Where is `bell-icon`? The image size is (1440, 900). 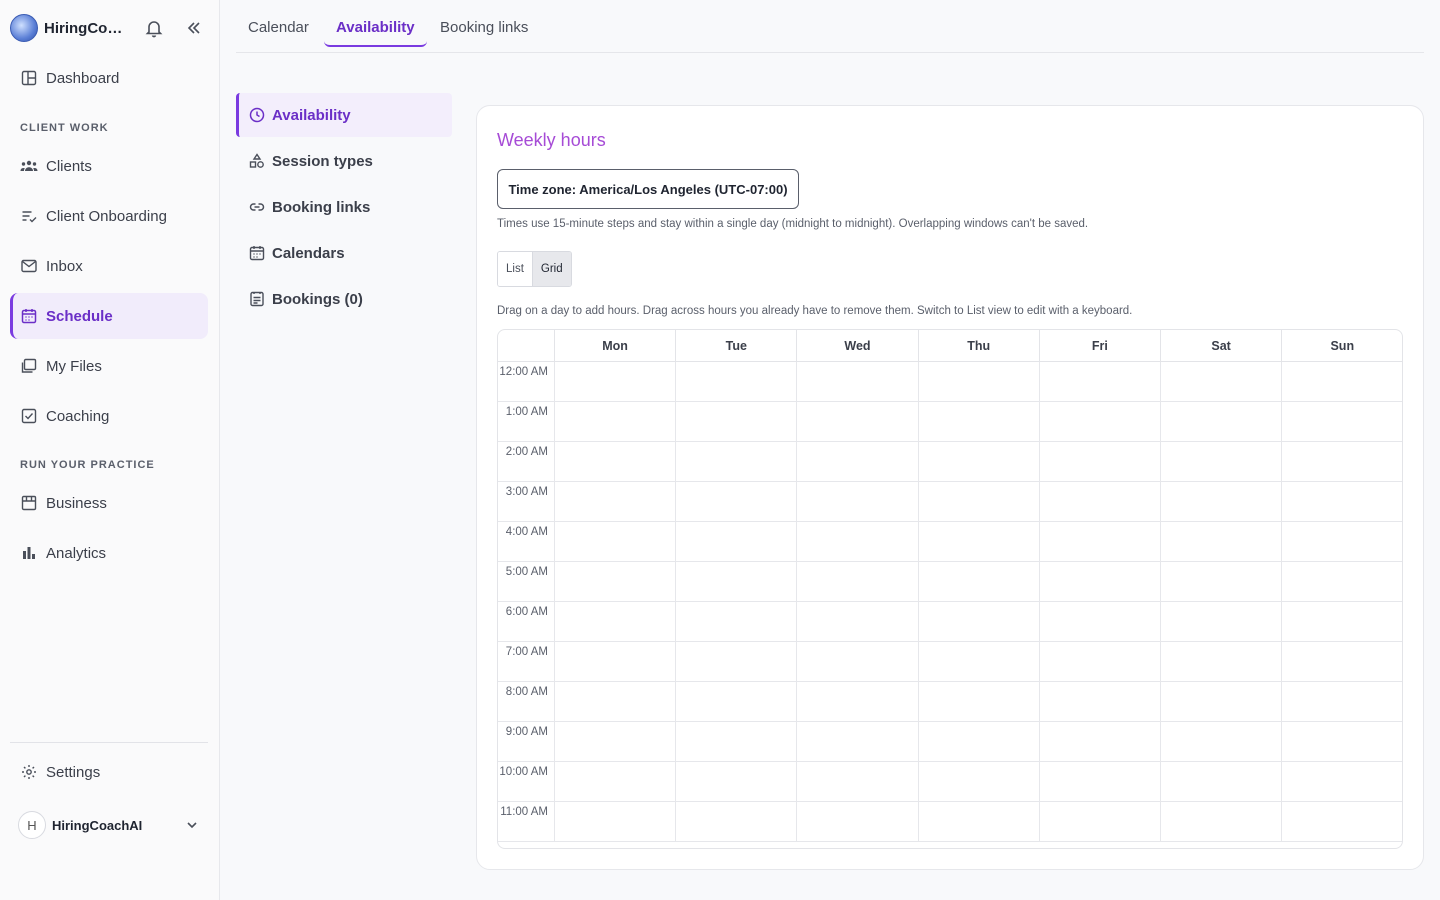 bell-icon is located at coordinates (154, 28).